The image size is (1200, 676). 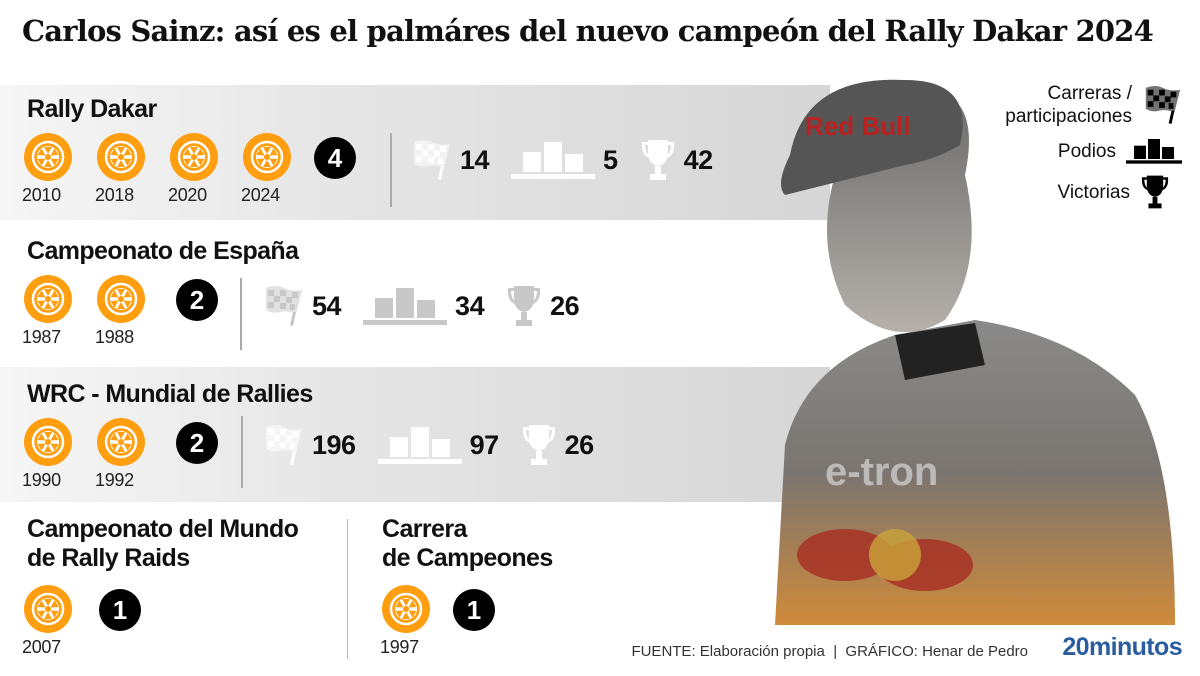 I want to click on year-label: 2020, so click(x=187, y=195).